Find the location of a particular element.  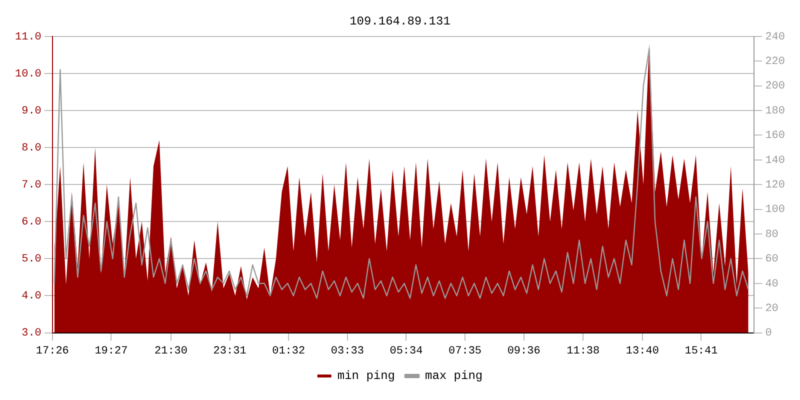

y-tick-label: 9.0 is located at coordinates (32, 111).